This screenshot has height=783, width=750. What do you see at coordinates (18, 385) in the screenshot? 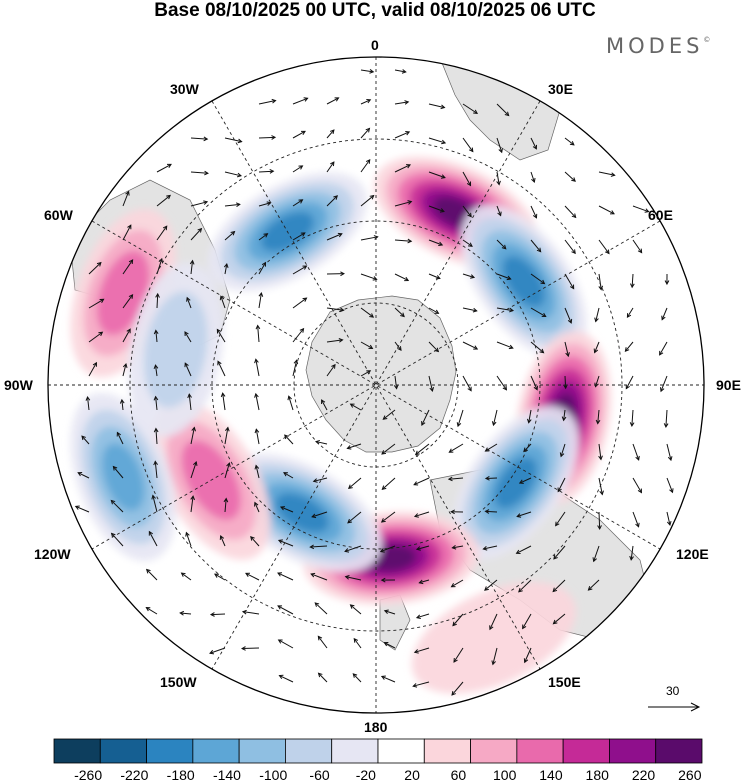
I see `lon-label-90w: 90W` at bounding box center [18, 385].